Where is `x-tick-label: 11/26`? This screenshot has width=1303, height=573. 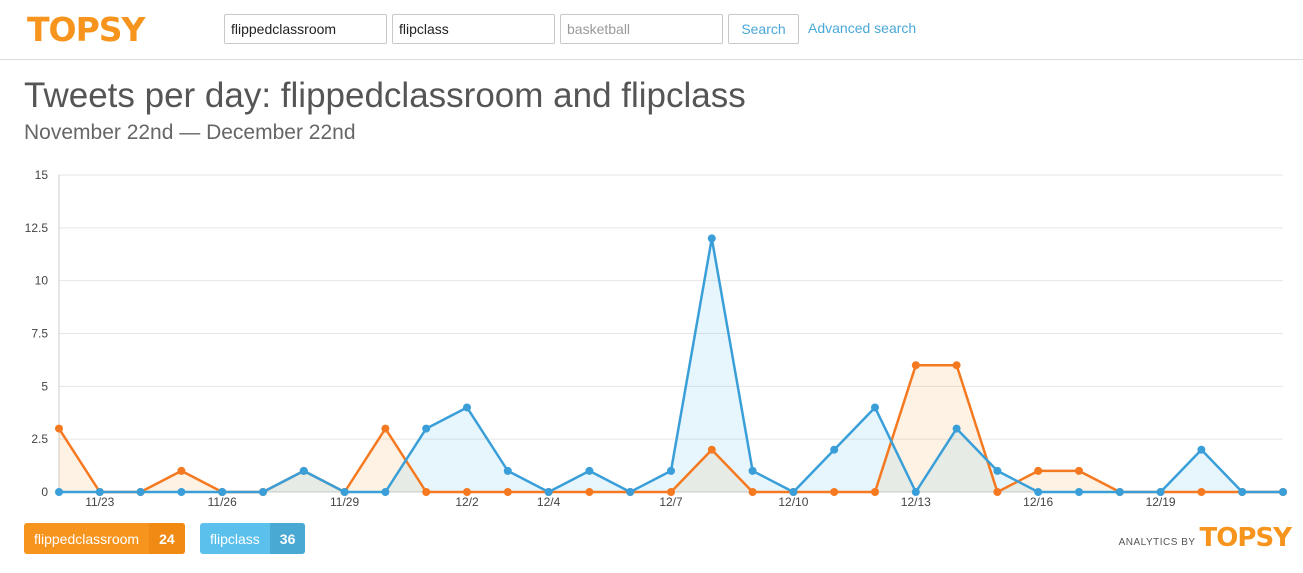
x-tick-label: 11/26 is located at coordinates (222, 502).